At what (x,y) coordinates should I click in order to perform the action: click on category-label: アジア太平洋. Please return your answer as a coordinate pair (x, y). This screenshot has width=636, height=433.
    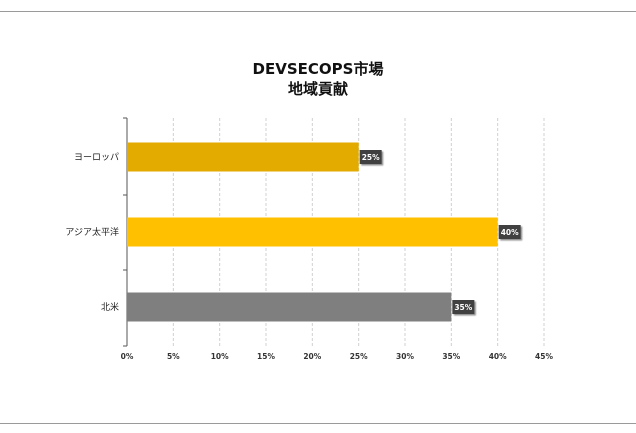
    Looking at the image, I should click on (92, 232).